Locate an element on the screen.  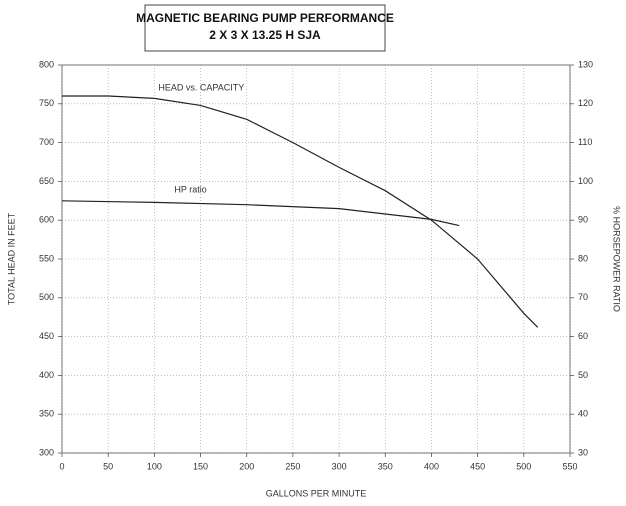
y-axis-title: TOTAL HEAD IN FEET is located at coordinates (11, 258).